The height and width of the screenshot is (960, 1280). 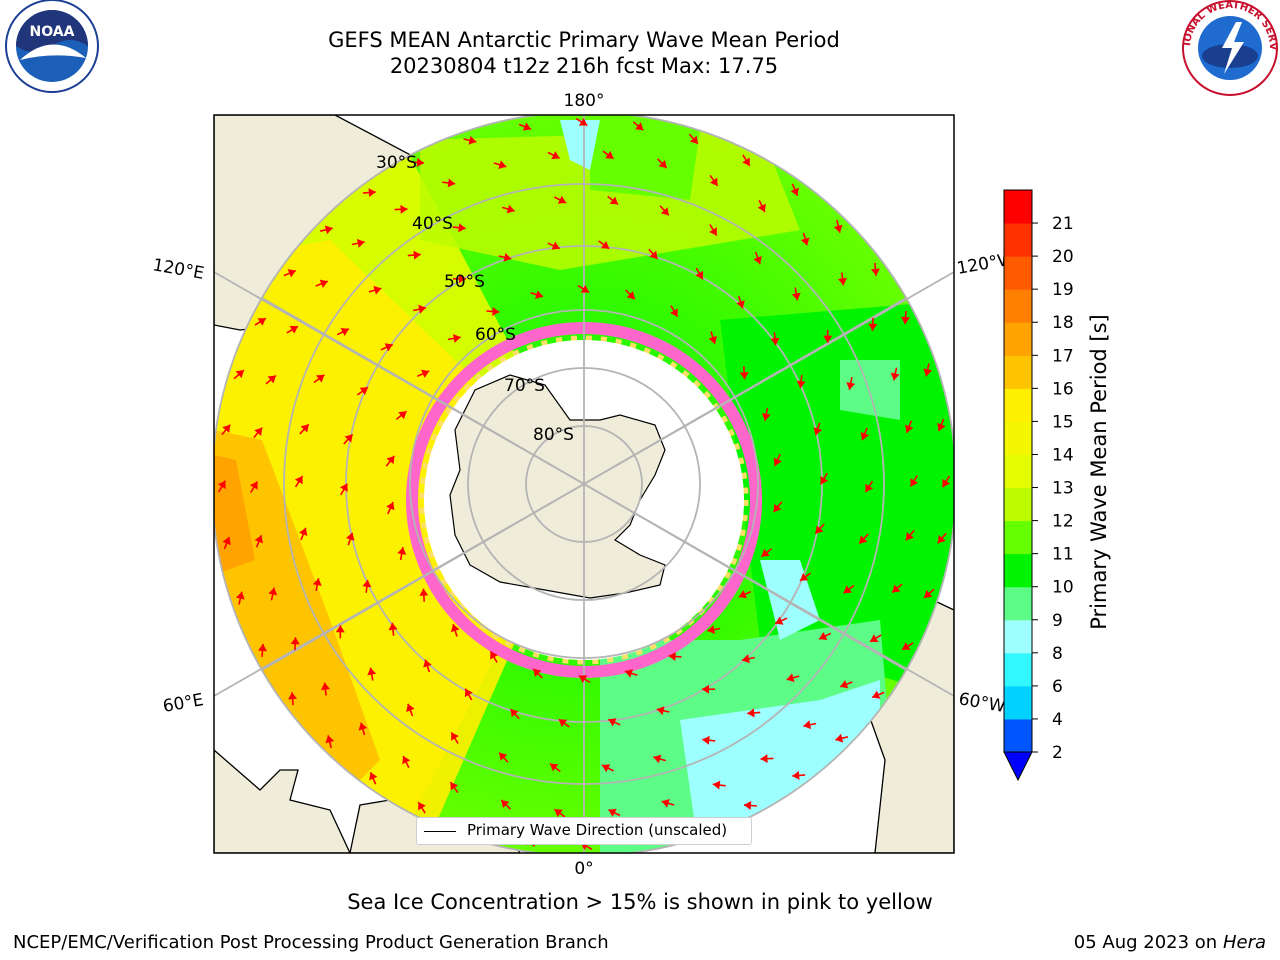 What do you see at coordinates (52, 32) in the screenshot?
I see `svg-text: NOAA` at bounding box center [52, 32].